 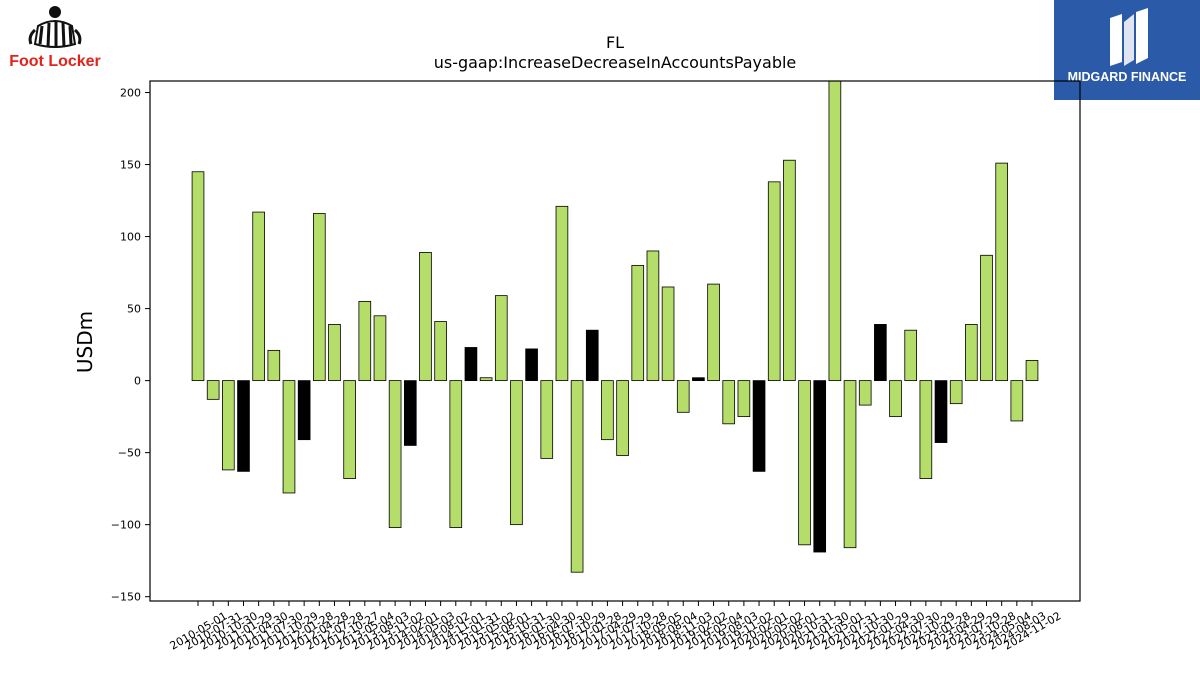 I want to click on foot-locker-logo: Foot Locker, so click(x=57, y=37).